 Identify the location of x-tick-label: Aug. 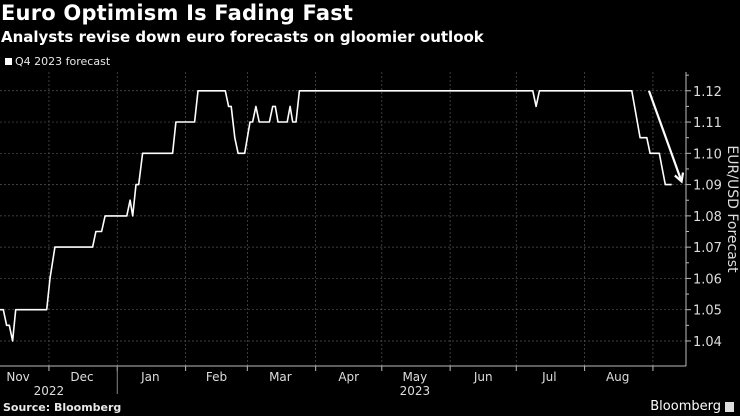
(617, 377).